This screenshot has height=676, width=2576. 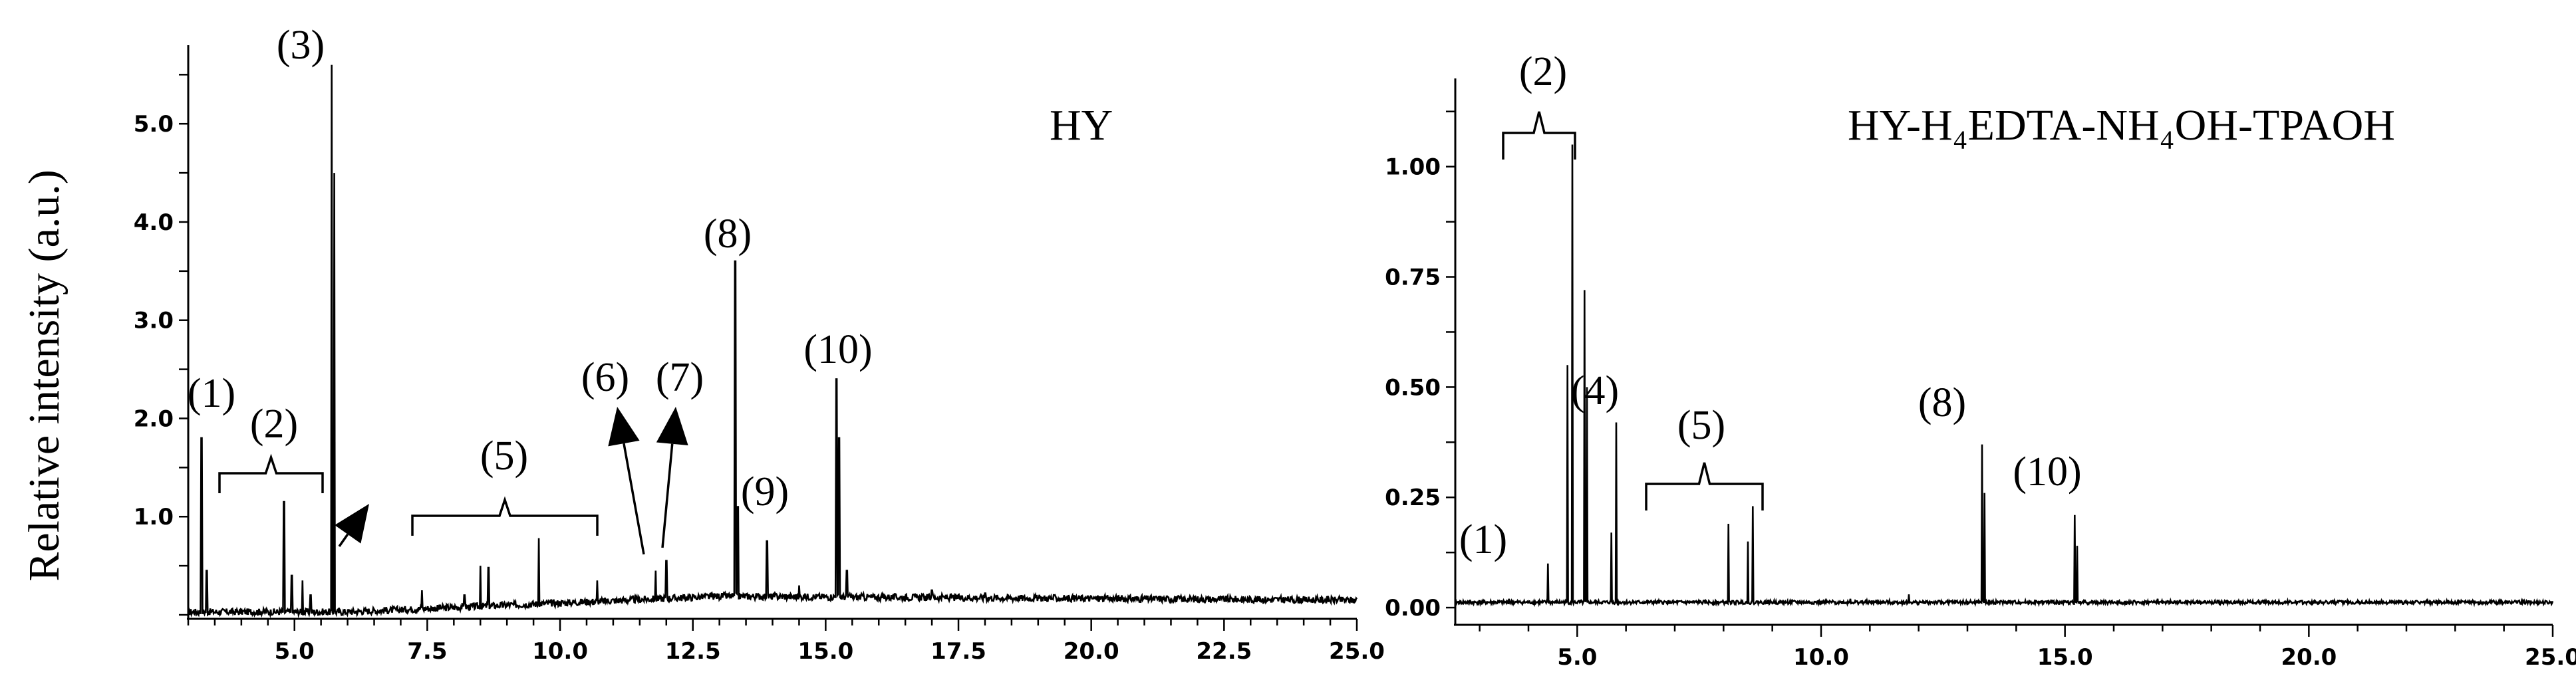 I want to click on y-tick-label: 0.00, so click(x=1413, y=608).